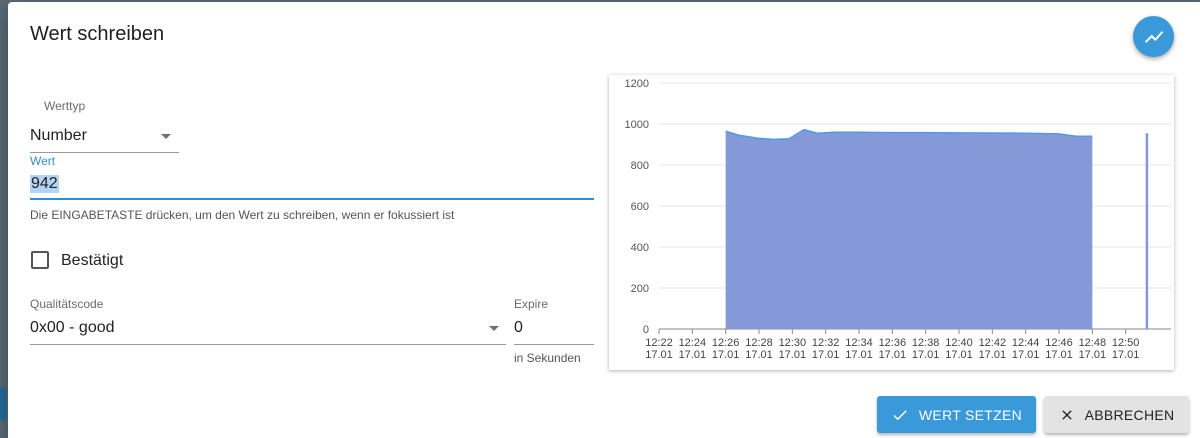 This screenshot has height=438, width=1200. Describe the element at coordinates (793, 343) in the screenshot. I see `x-tick-time-label: 12:30` at that location.